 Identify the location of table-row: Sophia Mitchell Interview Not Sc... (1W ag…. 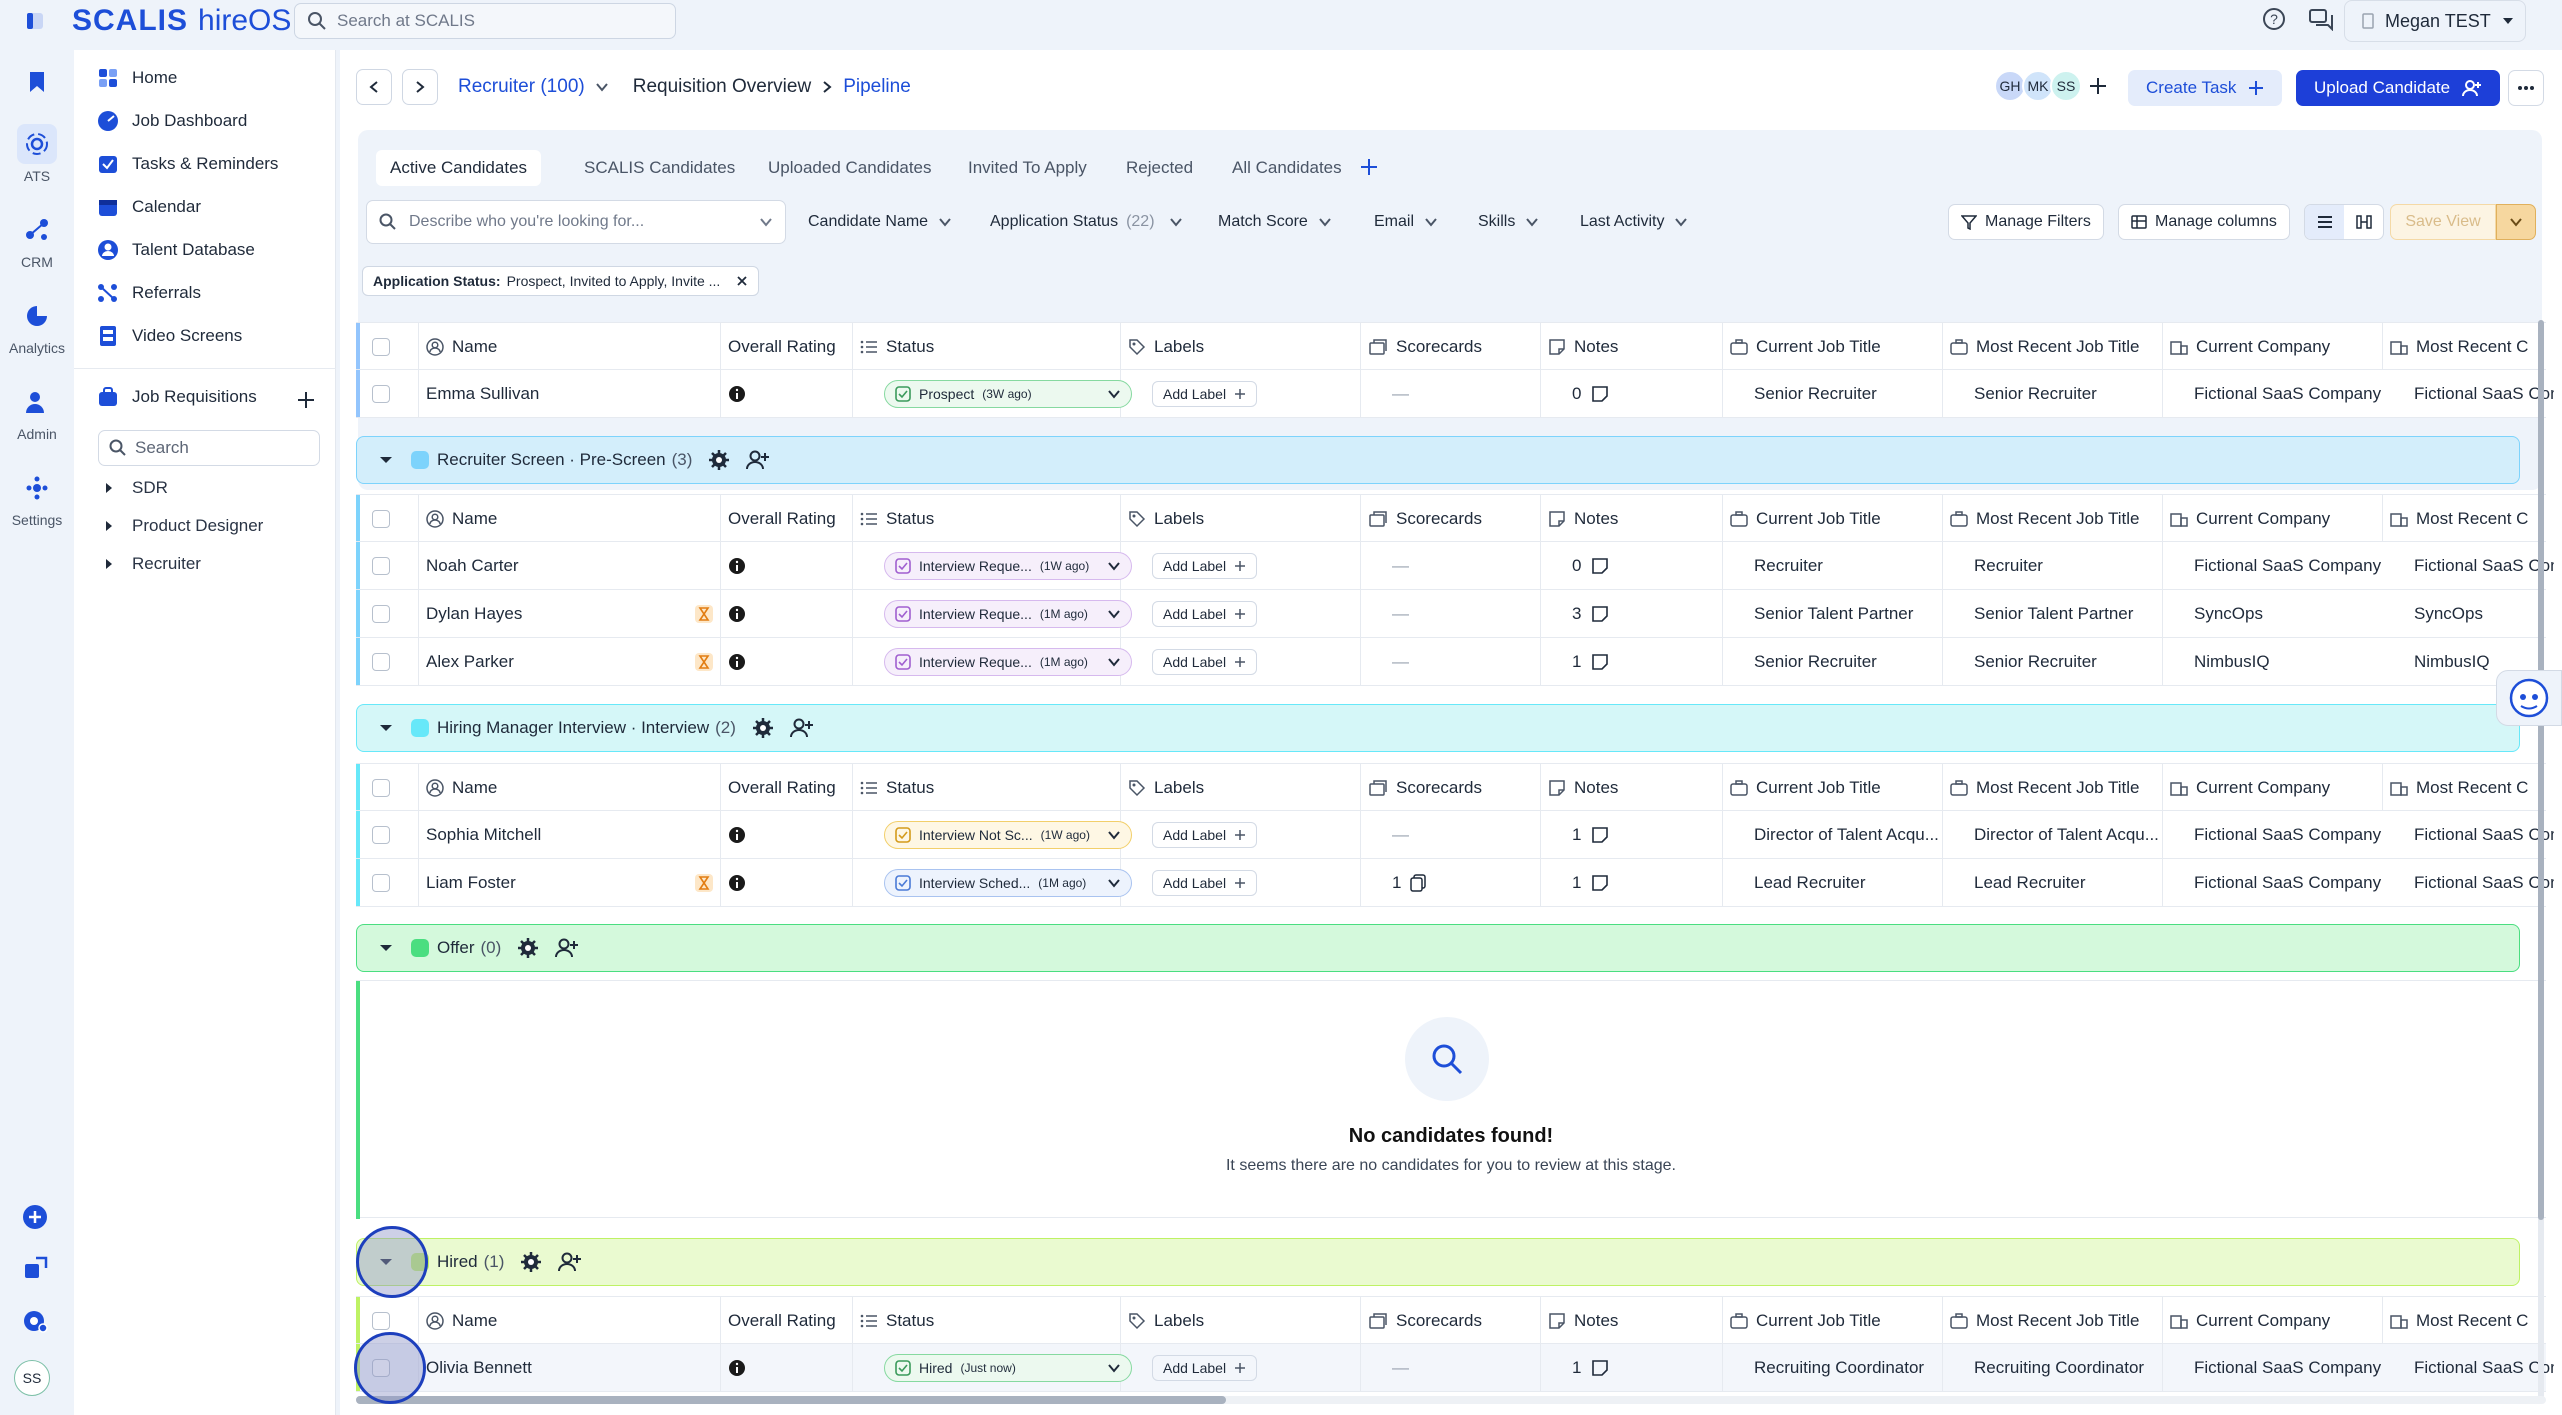
(1455, 835).